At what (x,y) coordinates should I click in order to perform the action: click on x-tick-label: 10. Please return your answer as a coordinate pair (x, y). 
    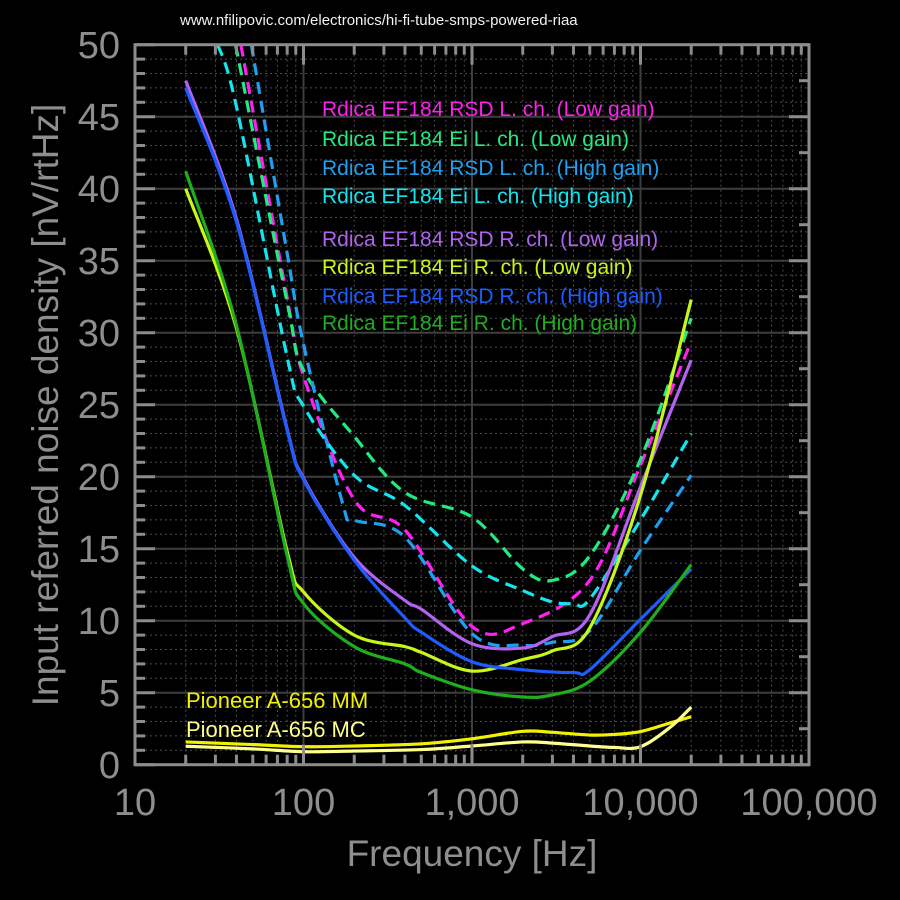
    Looking at the image, I should click on (135, 803).